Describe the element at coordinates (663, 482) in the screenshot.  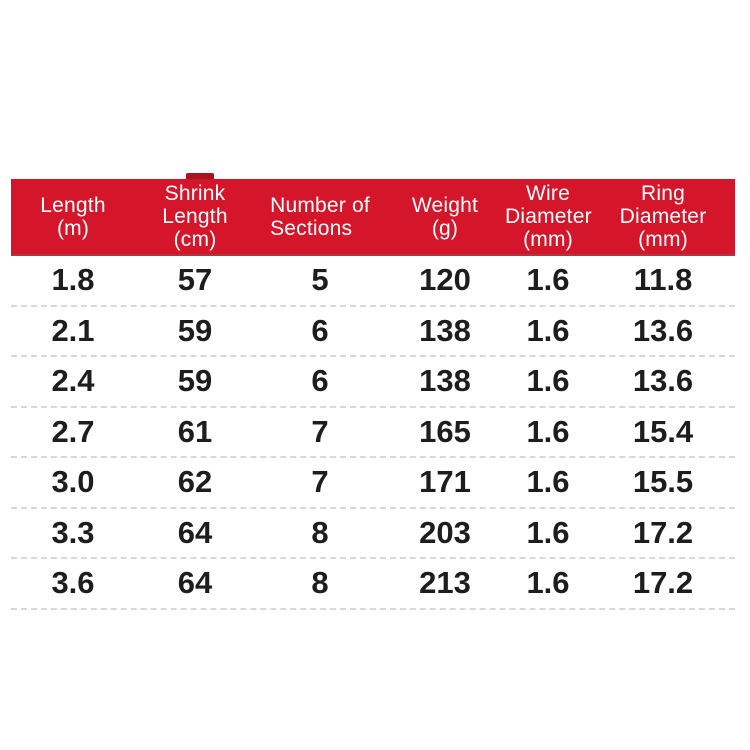
I see `table-cell: 15.5` at that location.